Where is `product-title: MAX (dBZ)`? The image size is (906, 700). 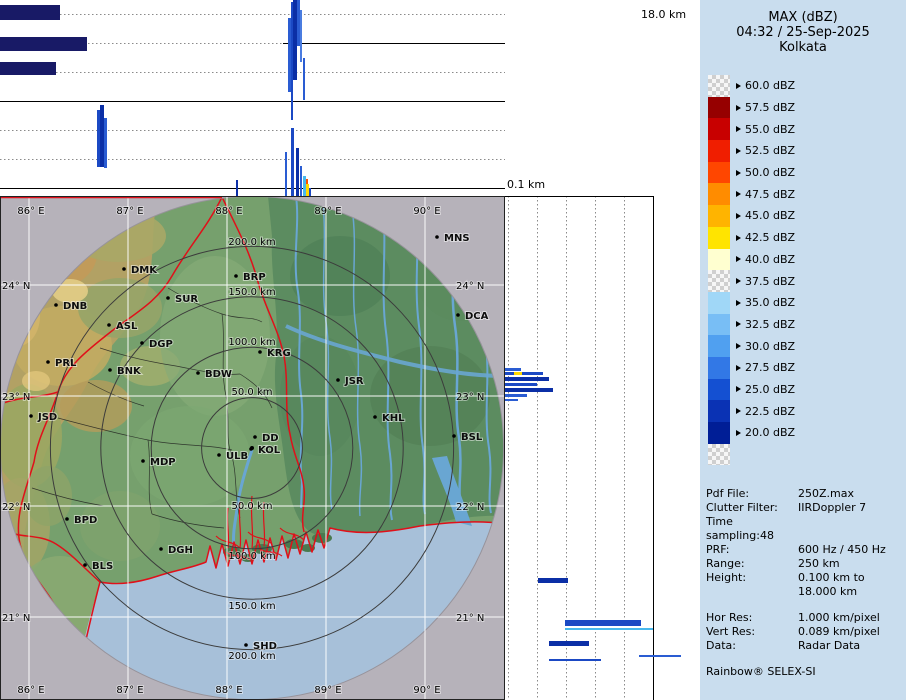
product-title: MAX (dBZ) is located at coordinates (803, 17).